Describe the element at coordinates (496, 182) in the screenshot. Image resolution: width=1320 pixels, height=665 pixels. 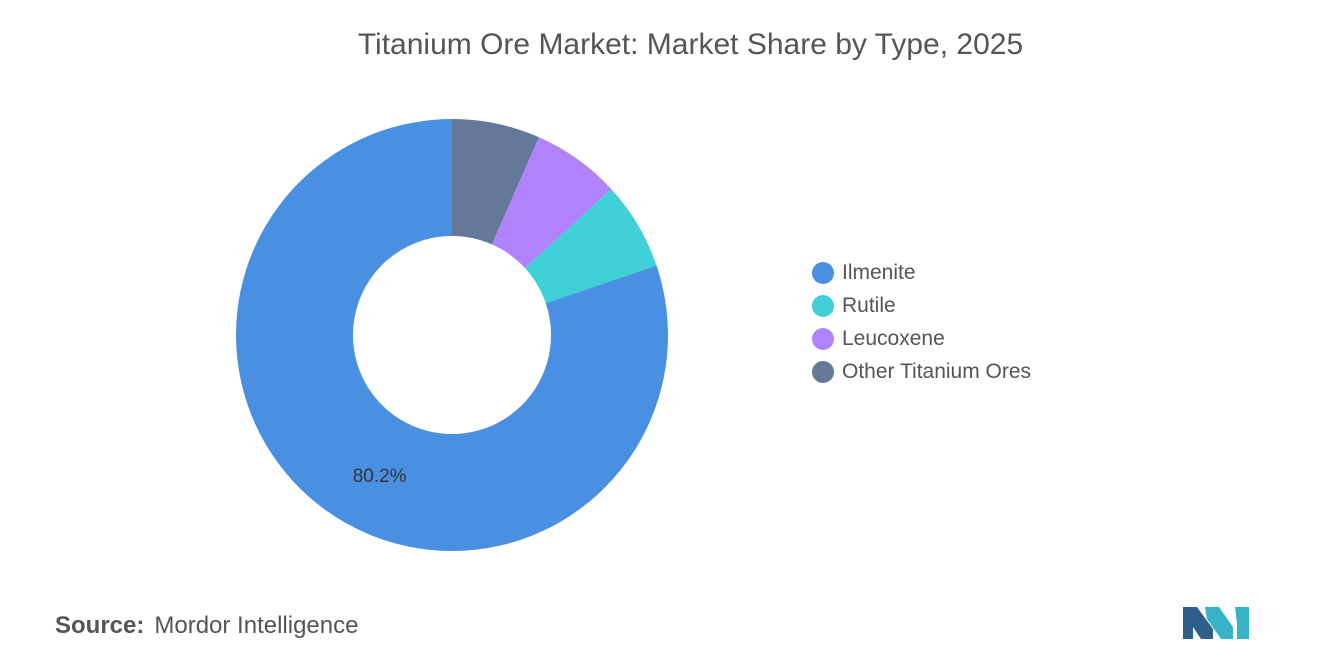
I see `slice-other-titanium-ores` at that location.